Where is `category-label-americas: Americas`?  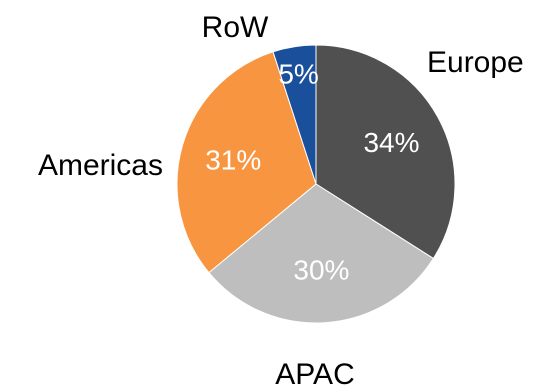 category-label-americas: Americas is located at coordinates (100, 165).